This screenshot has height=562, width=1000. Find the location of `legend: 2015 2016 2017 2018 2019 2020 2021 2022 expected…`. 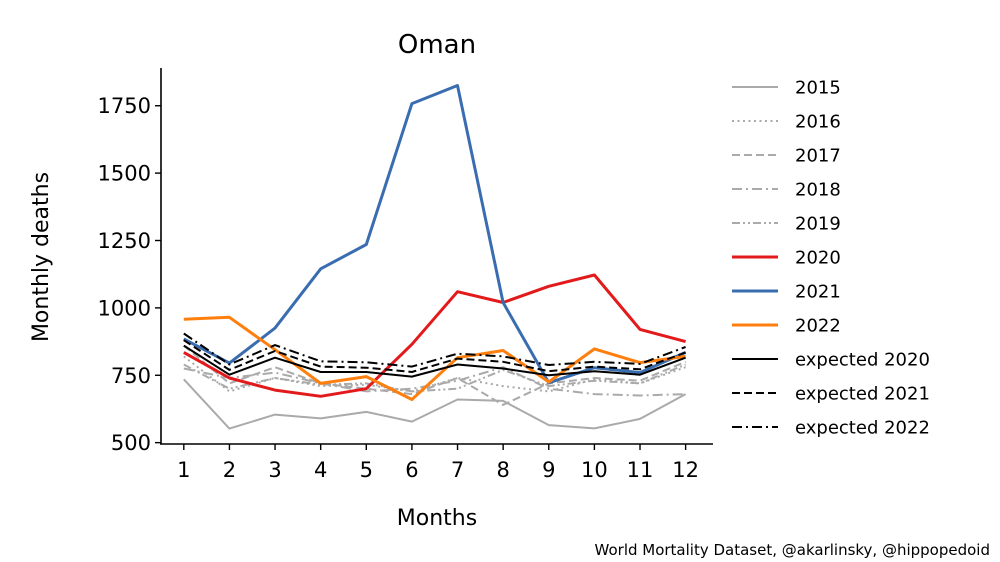

legend: 2015 2016 2017 2018 2019 2020 2021 2022 expected… is located at coordinates (831, 258).